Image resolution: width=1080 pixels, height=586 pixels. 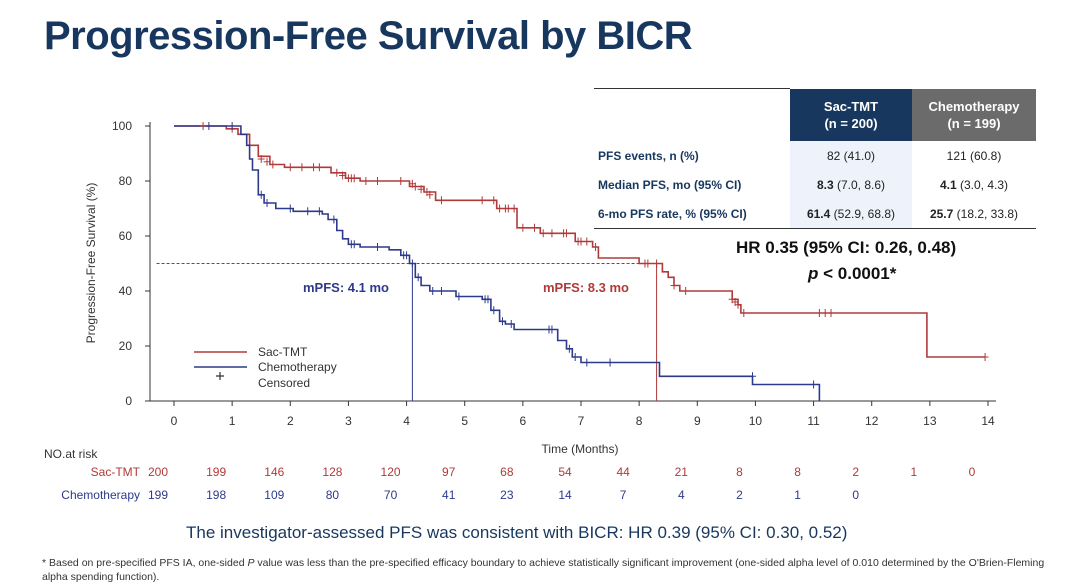 What do you see at coordinates (623, 495) in the screenshot?
I see `at-risk-value: 7` at bounding box center [623, 495].